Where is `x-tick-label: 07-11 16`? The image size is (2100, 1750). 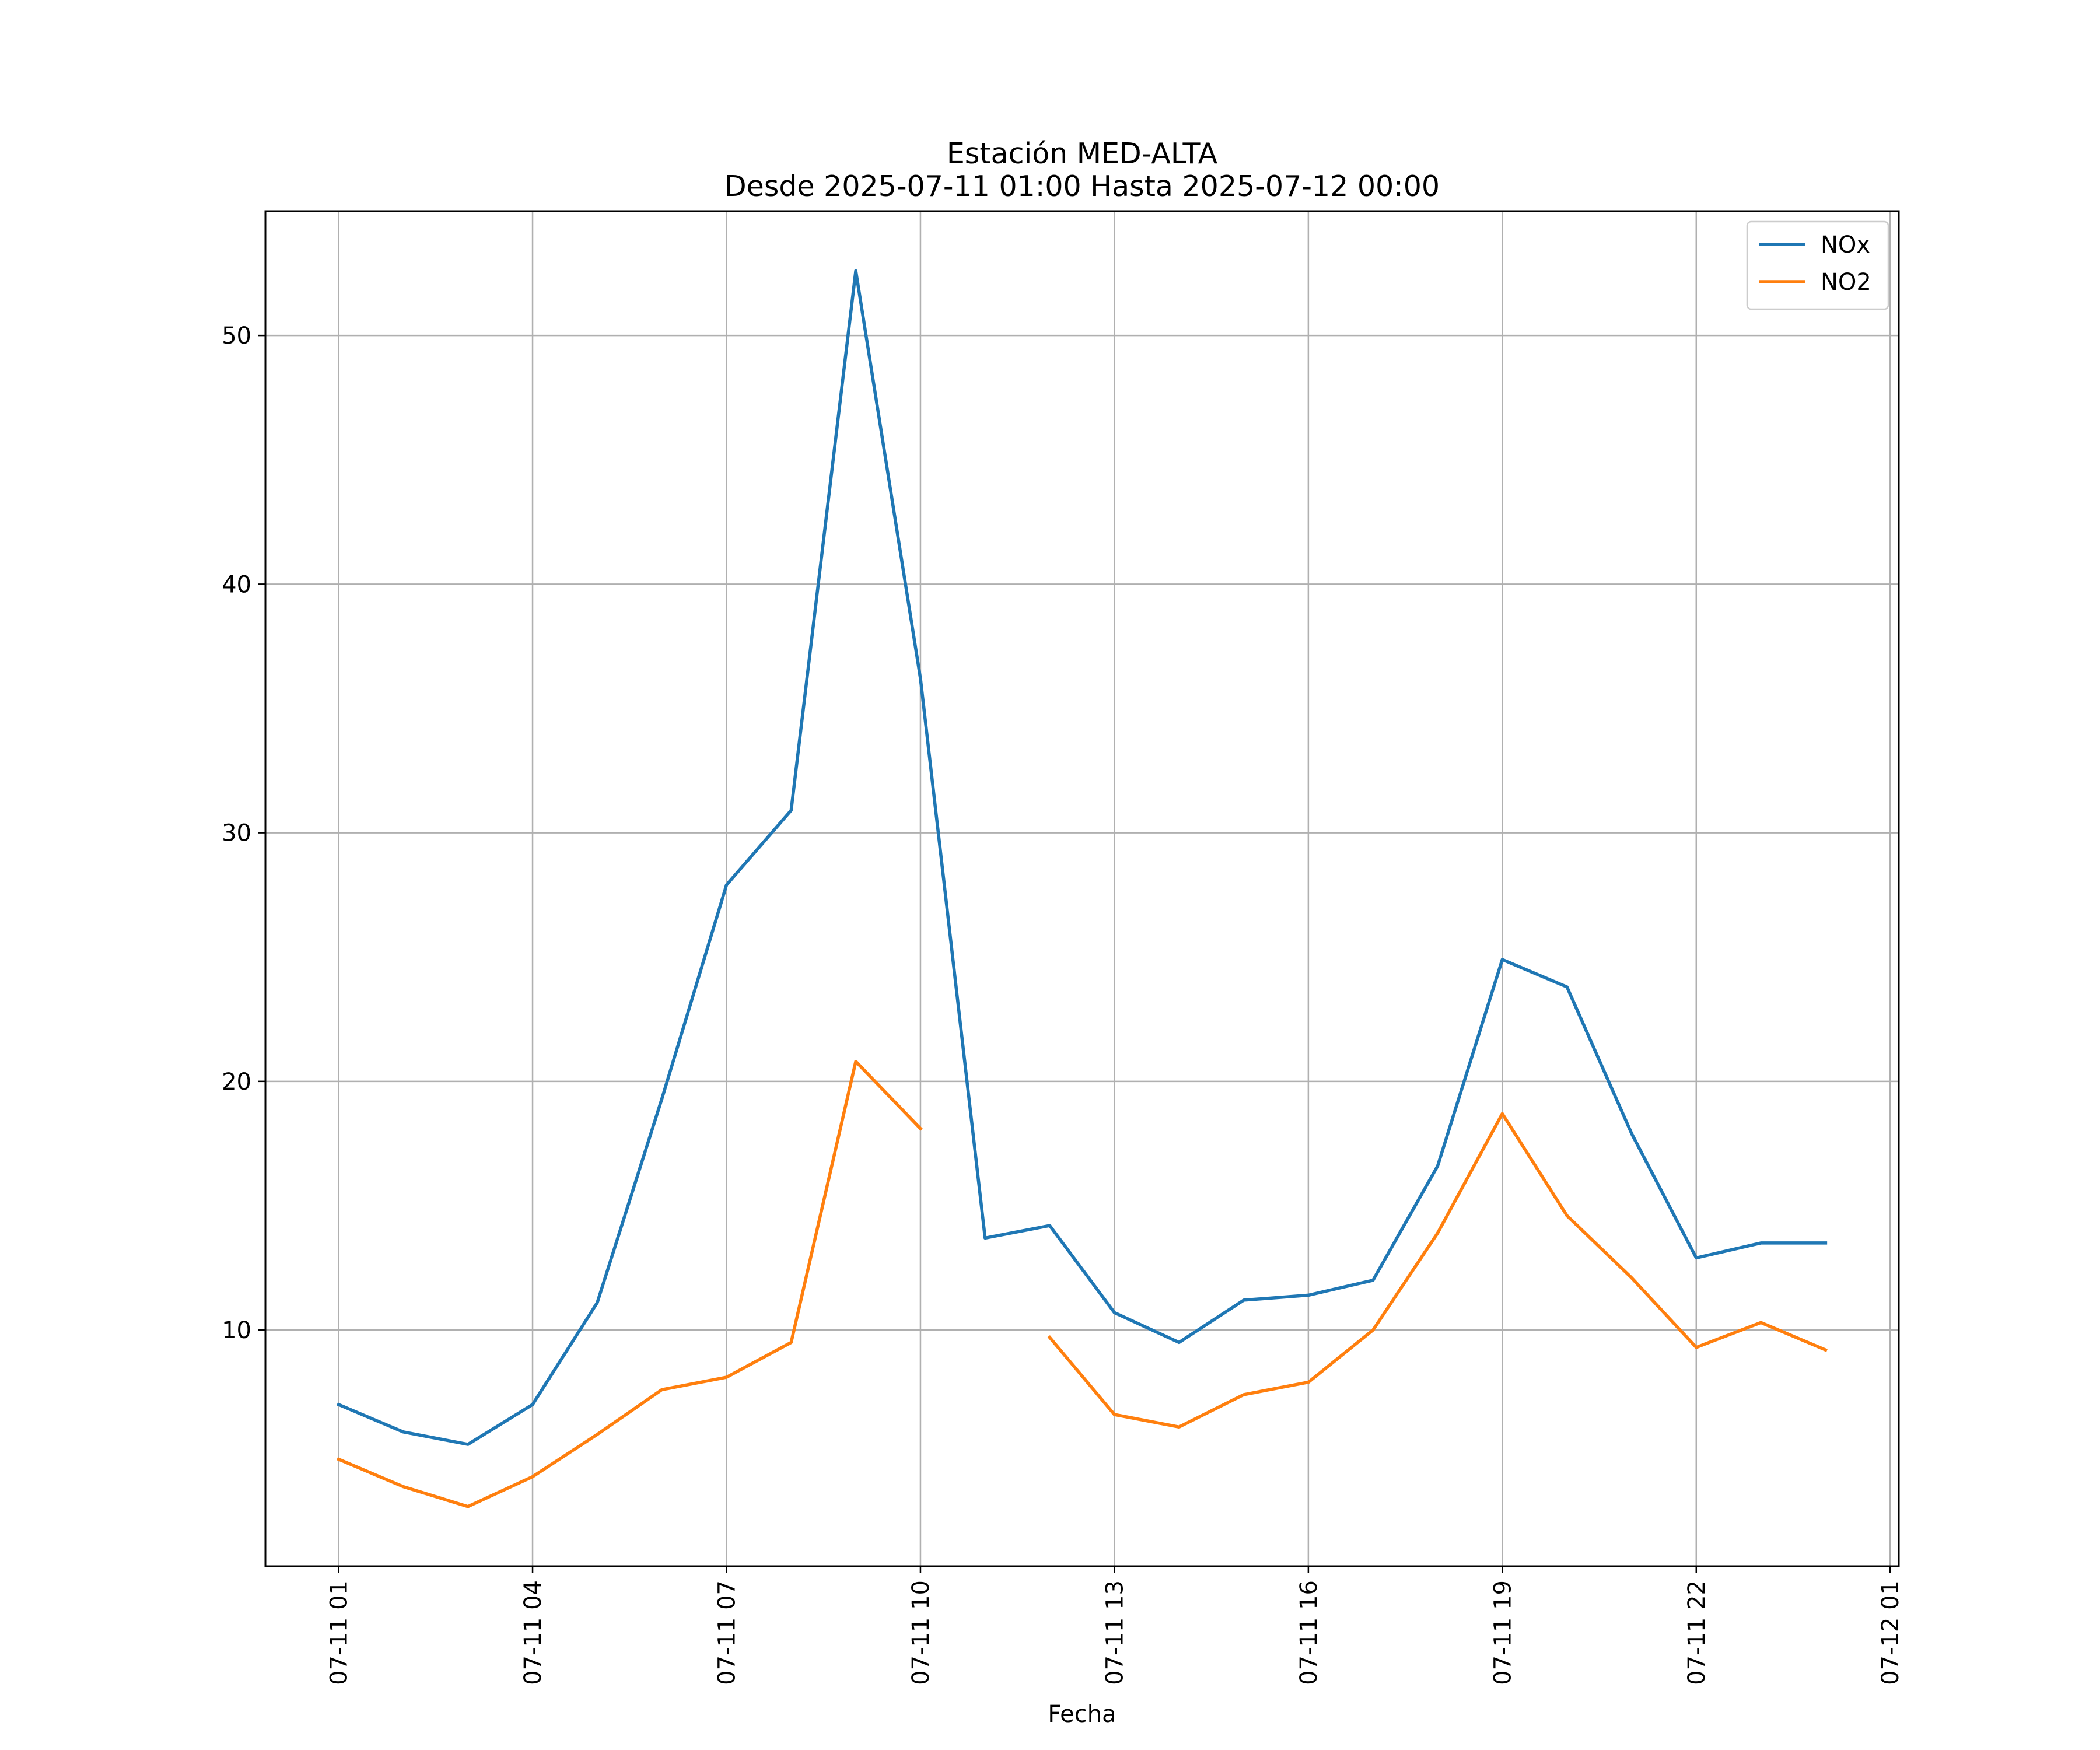
x-tick-label: 07-11 16 is located at coordinates (1309, 1632).